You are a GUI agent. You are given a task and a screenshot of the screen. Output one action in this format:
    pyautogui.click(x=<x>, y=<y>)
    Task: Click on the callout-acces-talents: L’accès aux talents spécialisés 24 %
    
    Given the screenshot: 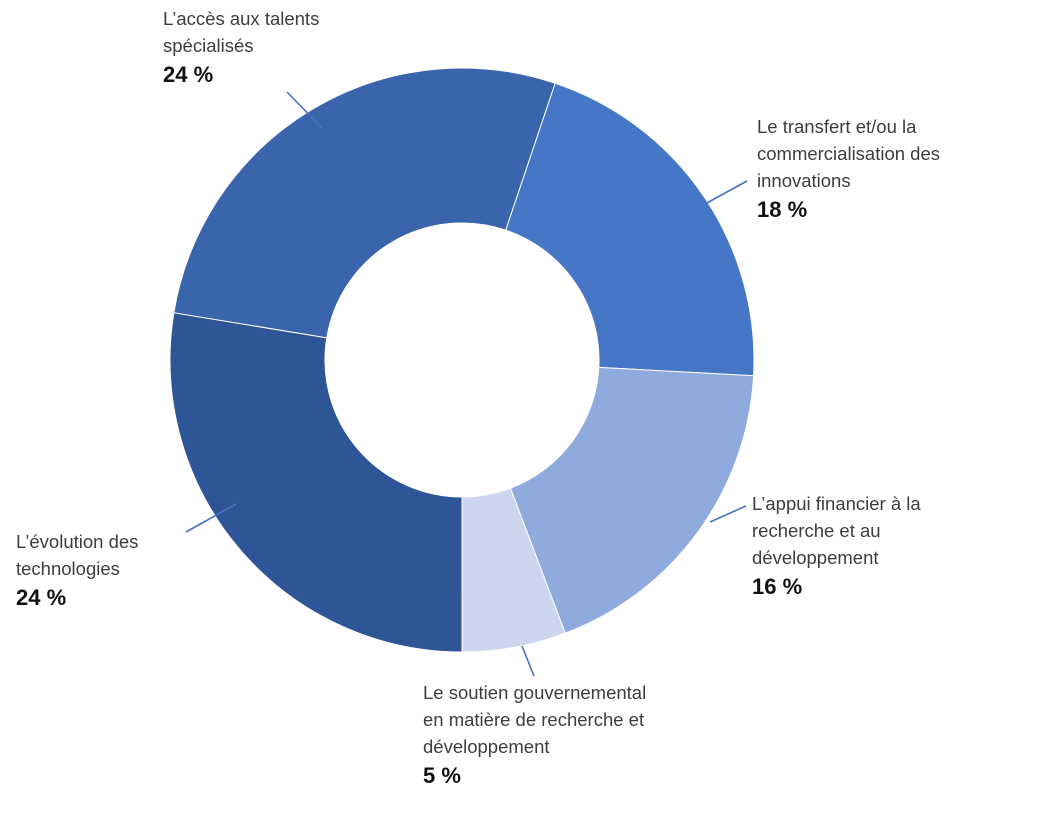 What is the action you would take?
    pyautogui.click(x=241, y=47)
    